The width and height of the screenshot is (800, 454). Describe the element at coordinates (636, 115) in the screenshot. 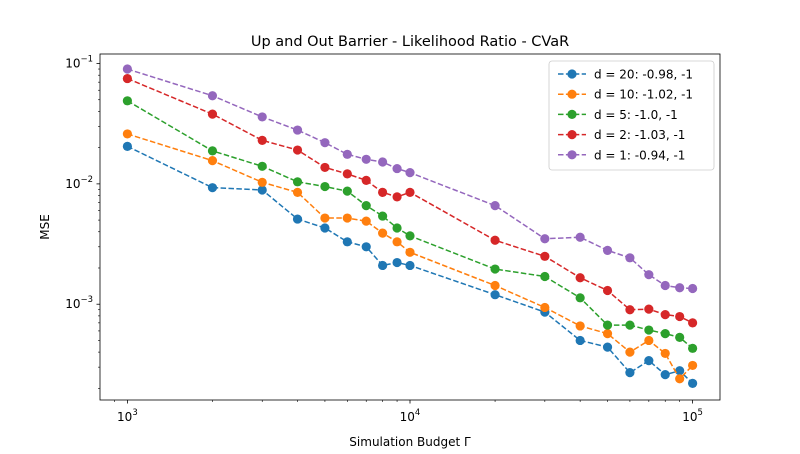

I see `legend-label: d = 5: -1.0, -1` at that location.